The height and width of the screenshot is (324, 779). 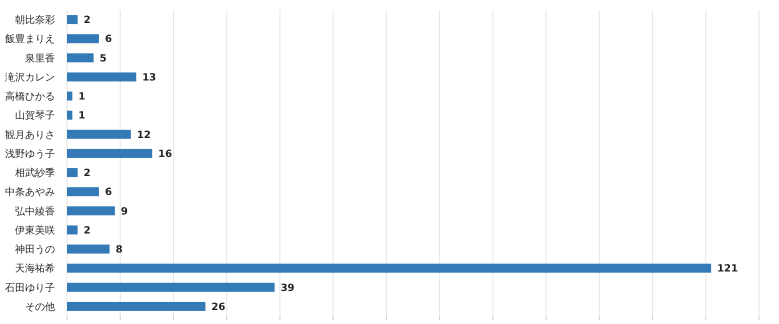 What do you see at coordinates (35, 20) in the screenshot?
I see `y-tick-label: 朝比奈彩` at bounding box center [35, 20].